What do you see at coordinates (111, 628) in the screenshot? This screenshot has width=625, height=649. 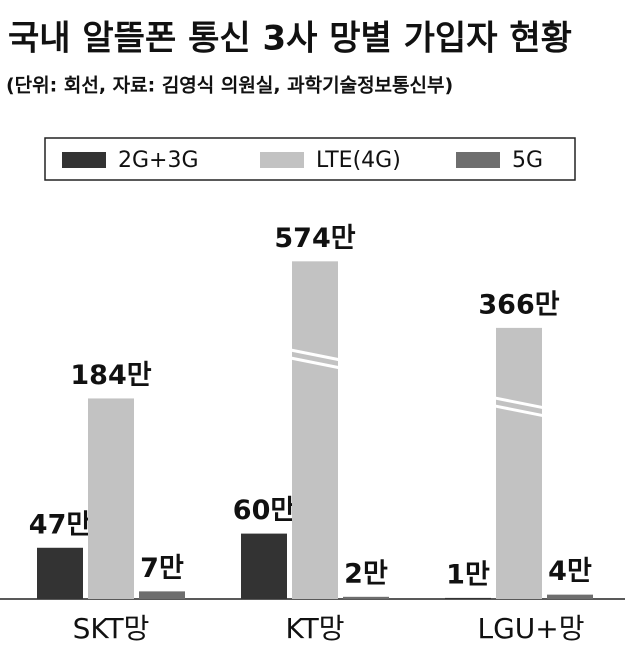 I see `x-tick-label: SKT망` at bounding box center [111, 628].